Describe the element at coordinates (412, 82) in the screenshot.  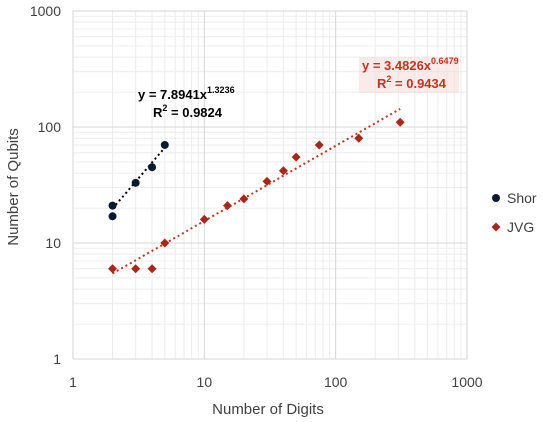
I see `r-squared-jvg: R2 = 0.9434` at that location.